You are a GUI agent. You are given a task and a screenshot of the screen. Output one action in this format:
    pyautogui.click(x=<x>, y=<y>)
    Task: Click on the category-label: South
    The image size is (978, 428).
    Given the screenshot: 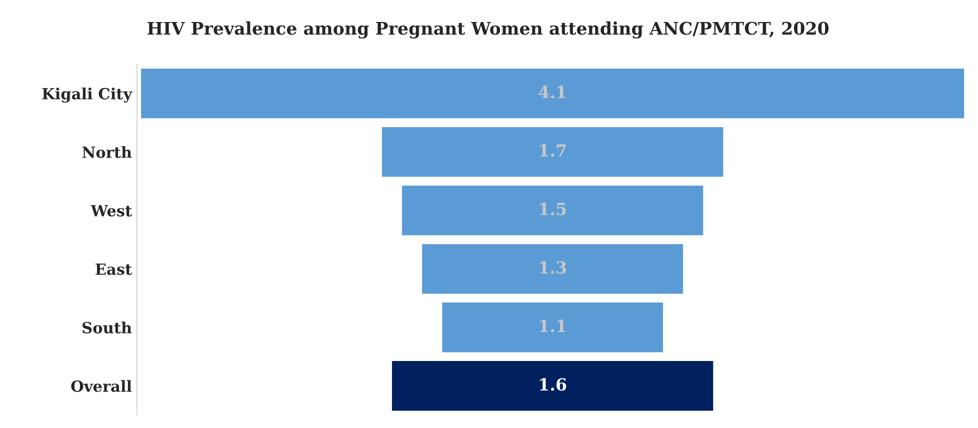 What is the action you would take?
    pyautogui.click(x=107, y=328)
    